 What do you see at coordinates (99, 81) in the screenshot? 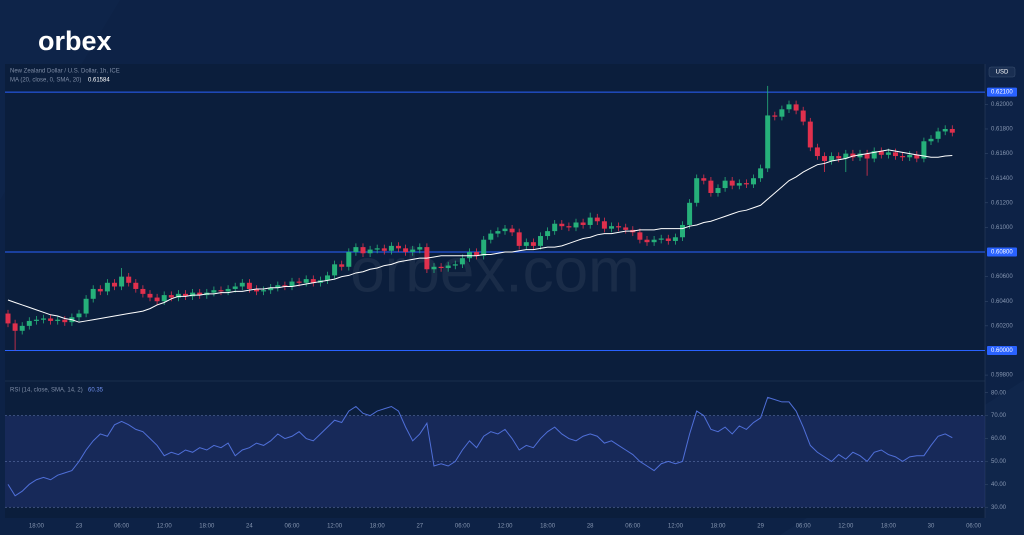
I see `ma-value: 0.61584` at bounding box center [99, 81].